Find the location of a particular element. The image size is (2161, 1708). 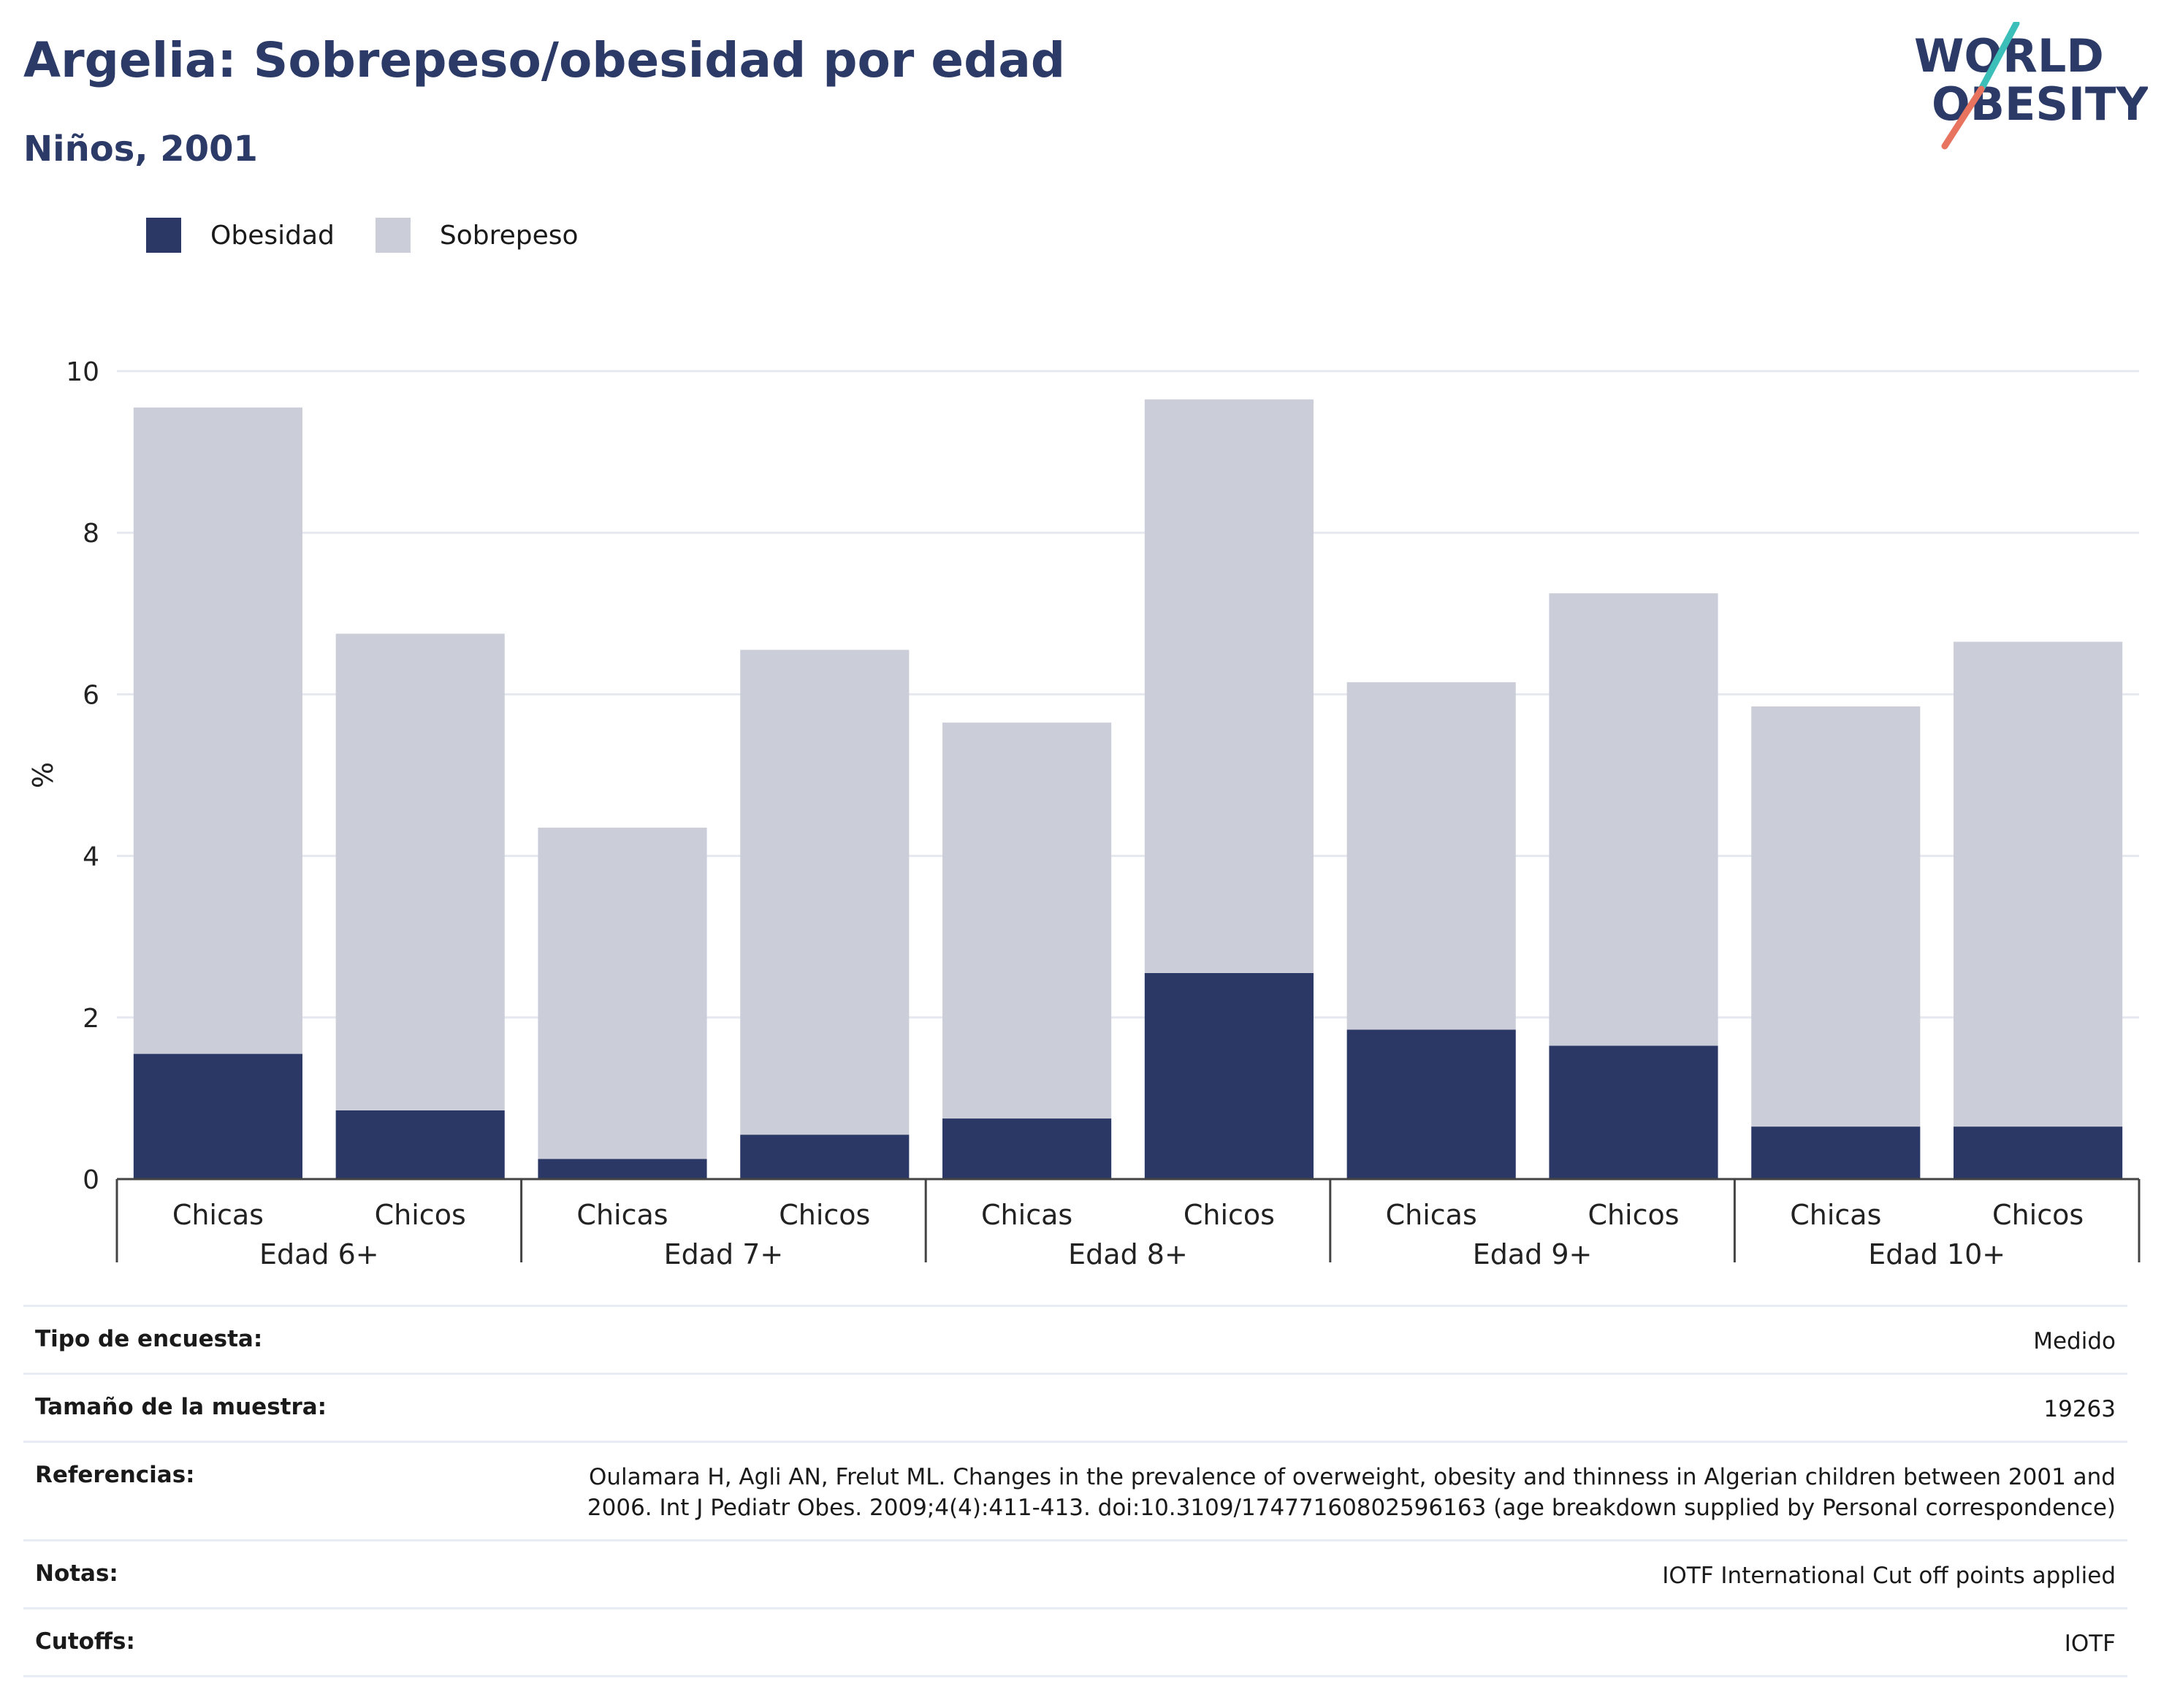

legend-item-obesidad: Obesidad is located at coordinates (240, 235).